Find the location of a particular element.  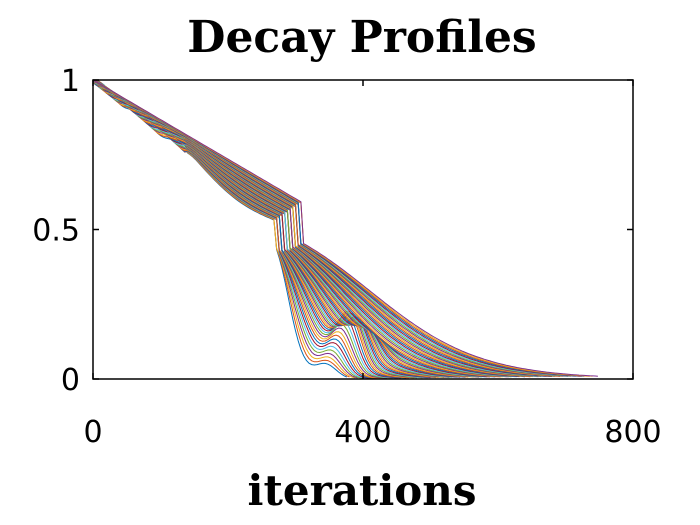

x-tick-label: 800 is located at coordinates (632, 432).